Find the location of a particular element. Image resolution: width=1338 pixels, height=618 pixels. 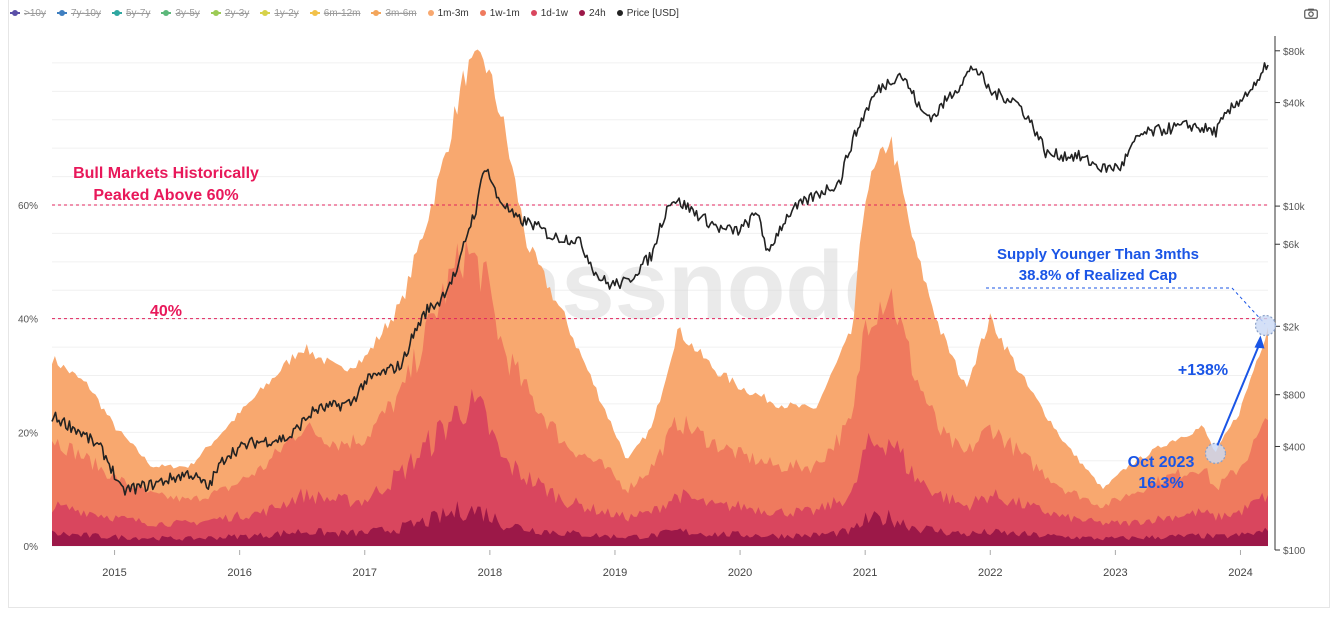

x-tick-label: 2019 is located at coordinates (615, 573).